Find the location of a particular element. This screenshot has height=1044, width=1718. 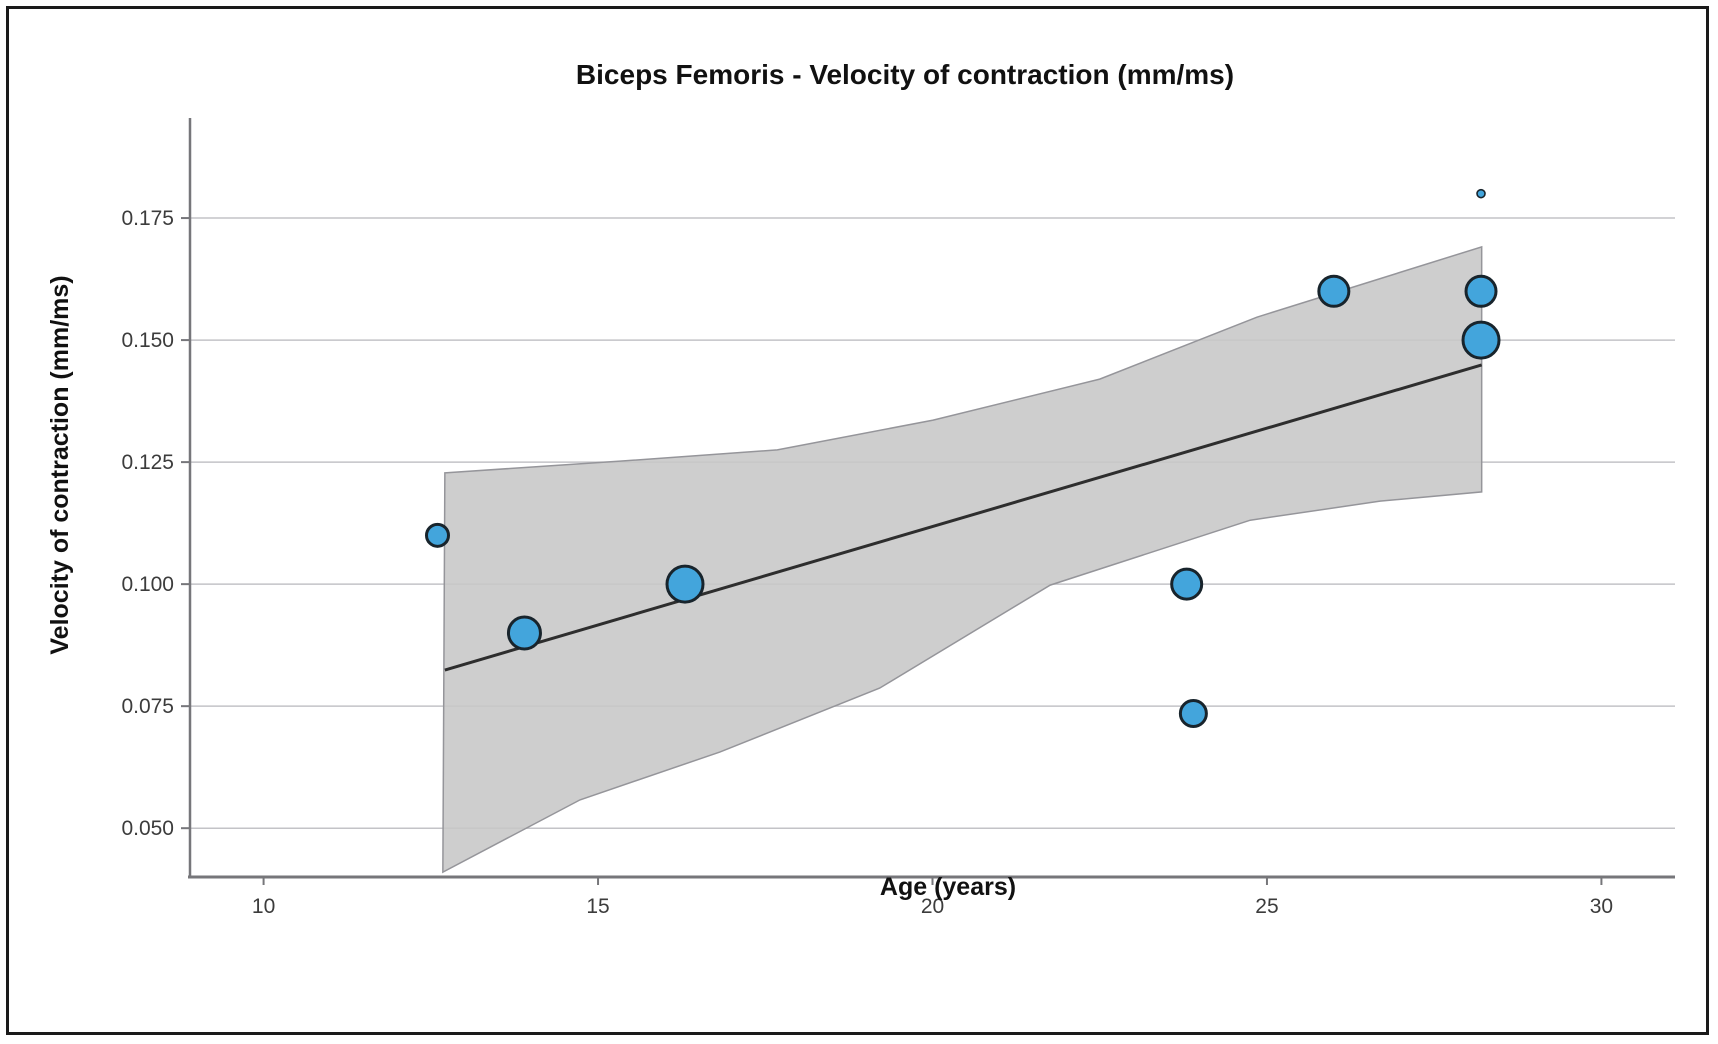

x-tick-label: 25 is located at coordinates (1266, 906).